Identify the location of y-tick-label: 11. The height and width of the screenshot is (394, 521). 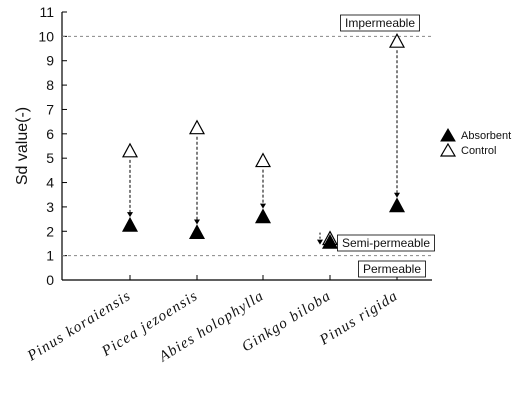
(46, 12).